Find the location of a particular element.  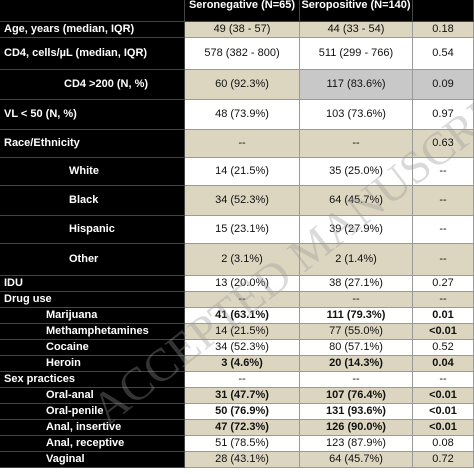

row-label: White is located at coordinates (92, 172).